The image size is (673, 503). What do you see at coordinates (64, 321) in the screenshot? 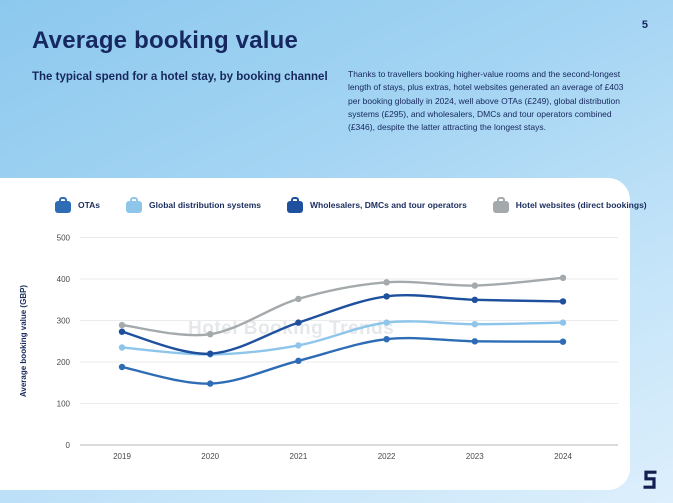
I see `svg-text: 300` at bounding box center [64, 321].